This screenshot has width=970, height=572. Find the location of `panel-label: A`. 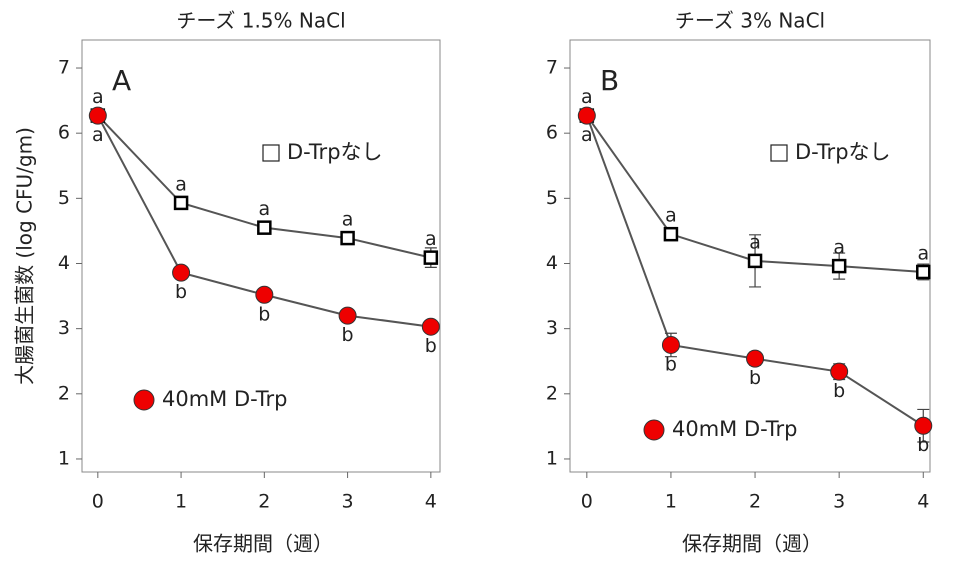

panel-label: A is located at coordinates (121, 80).